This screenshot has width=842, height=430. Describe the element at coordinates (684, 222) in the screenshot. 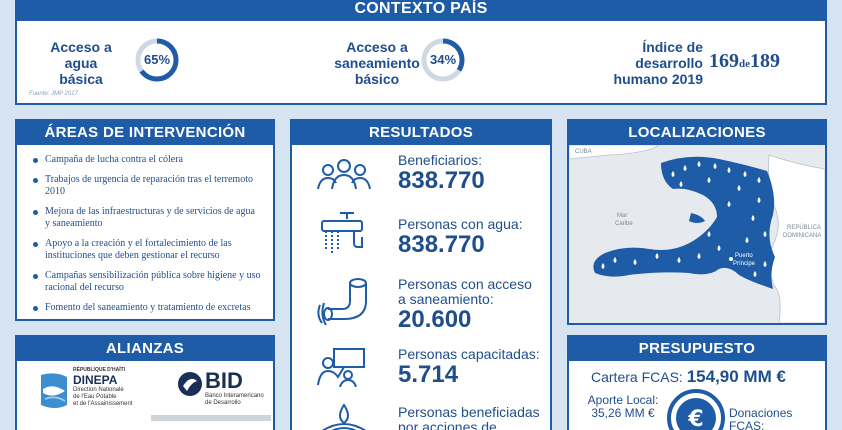

I see `haiti-shape` at that location.